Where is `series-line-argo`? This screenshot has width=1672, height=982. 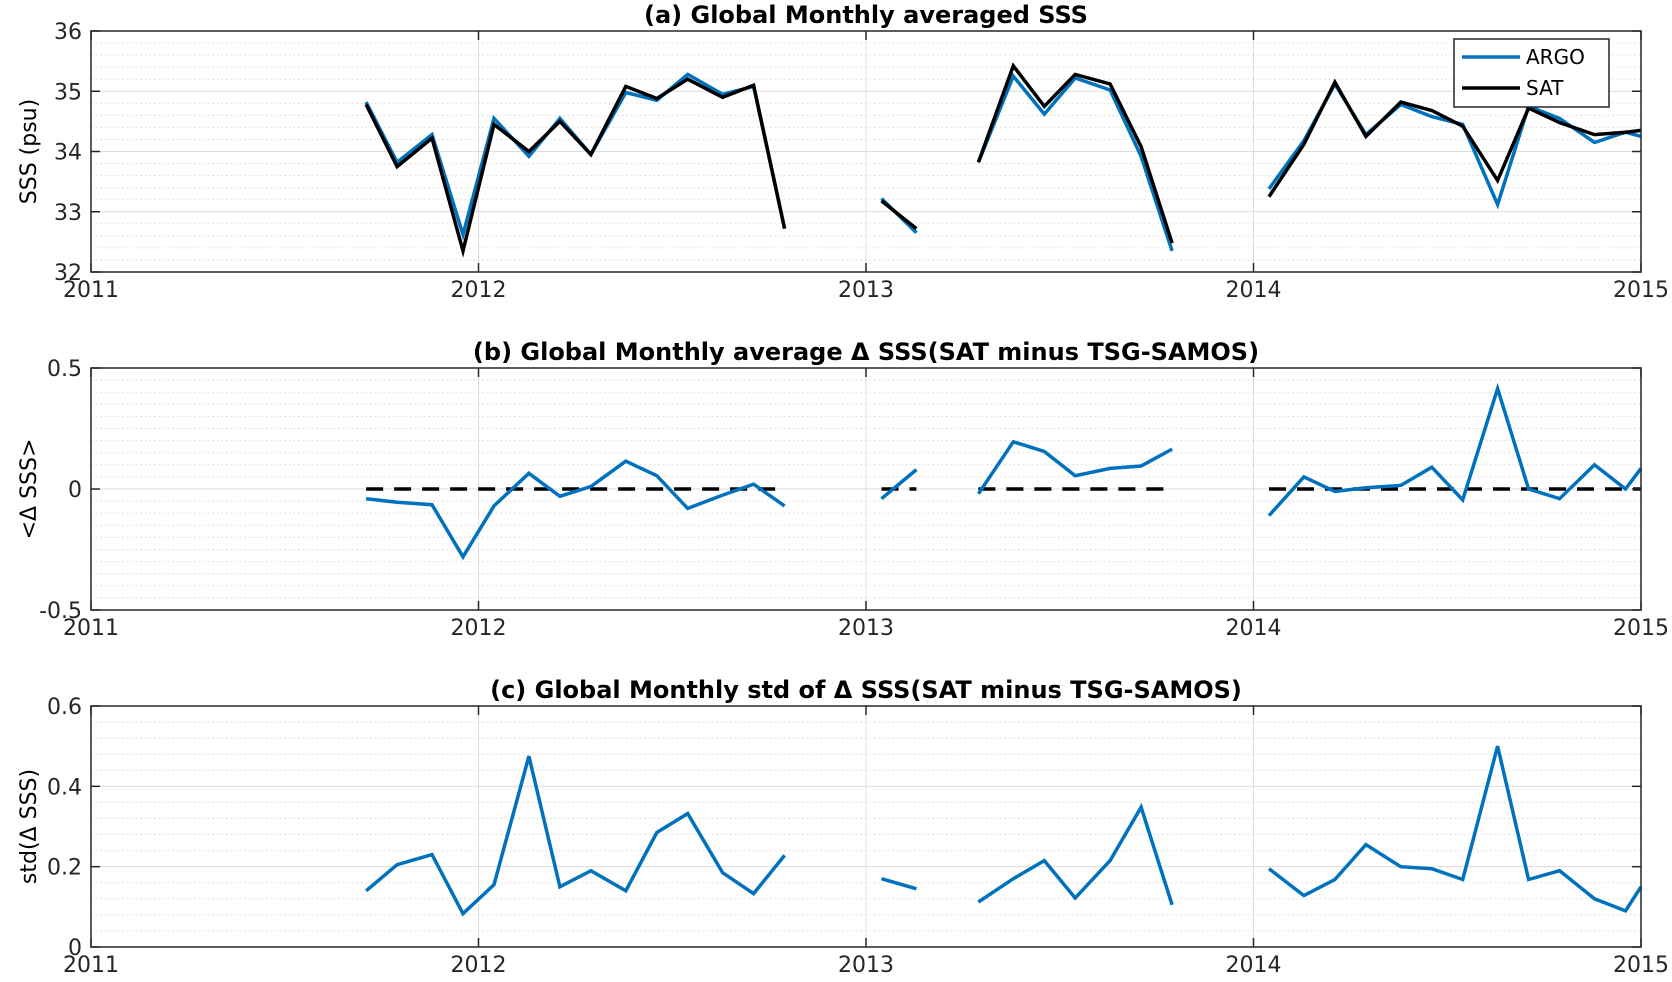
series-line-argo is located at coordinates (1075, 162).